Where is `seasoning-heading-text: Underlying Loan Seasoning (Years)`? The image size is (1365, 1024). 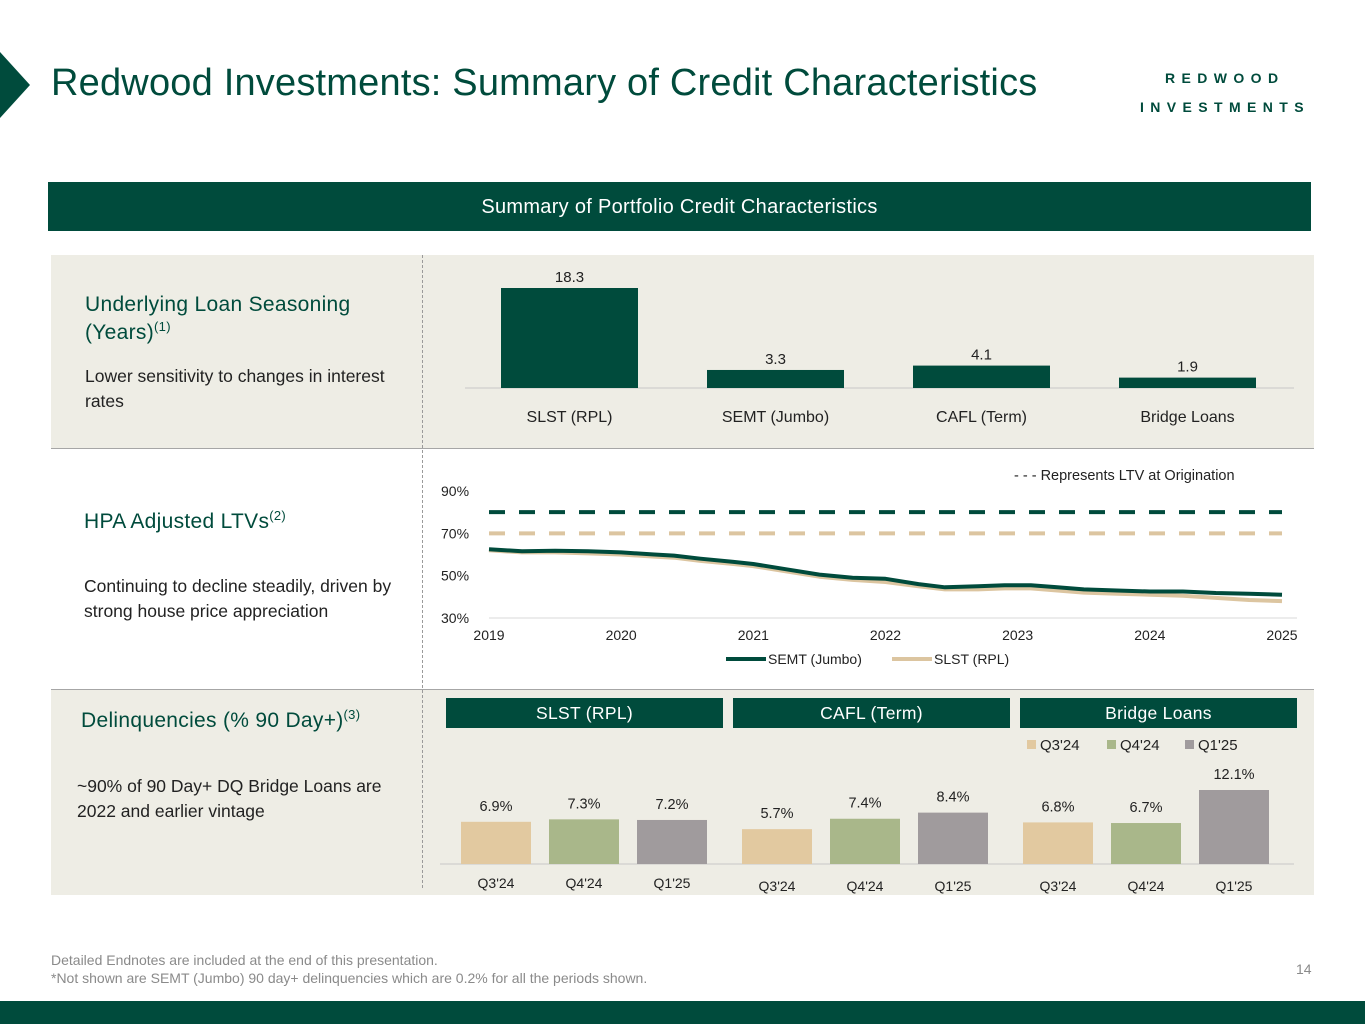
seasoning-heading-text: Underlying Loan Seasoning (Years) is located at coordinates (218, 318).